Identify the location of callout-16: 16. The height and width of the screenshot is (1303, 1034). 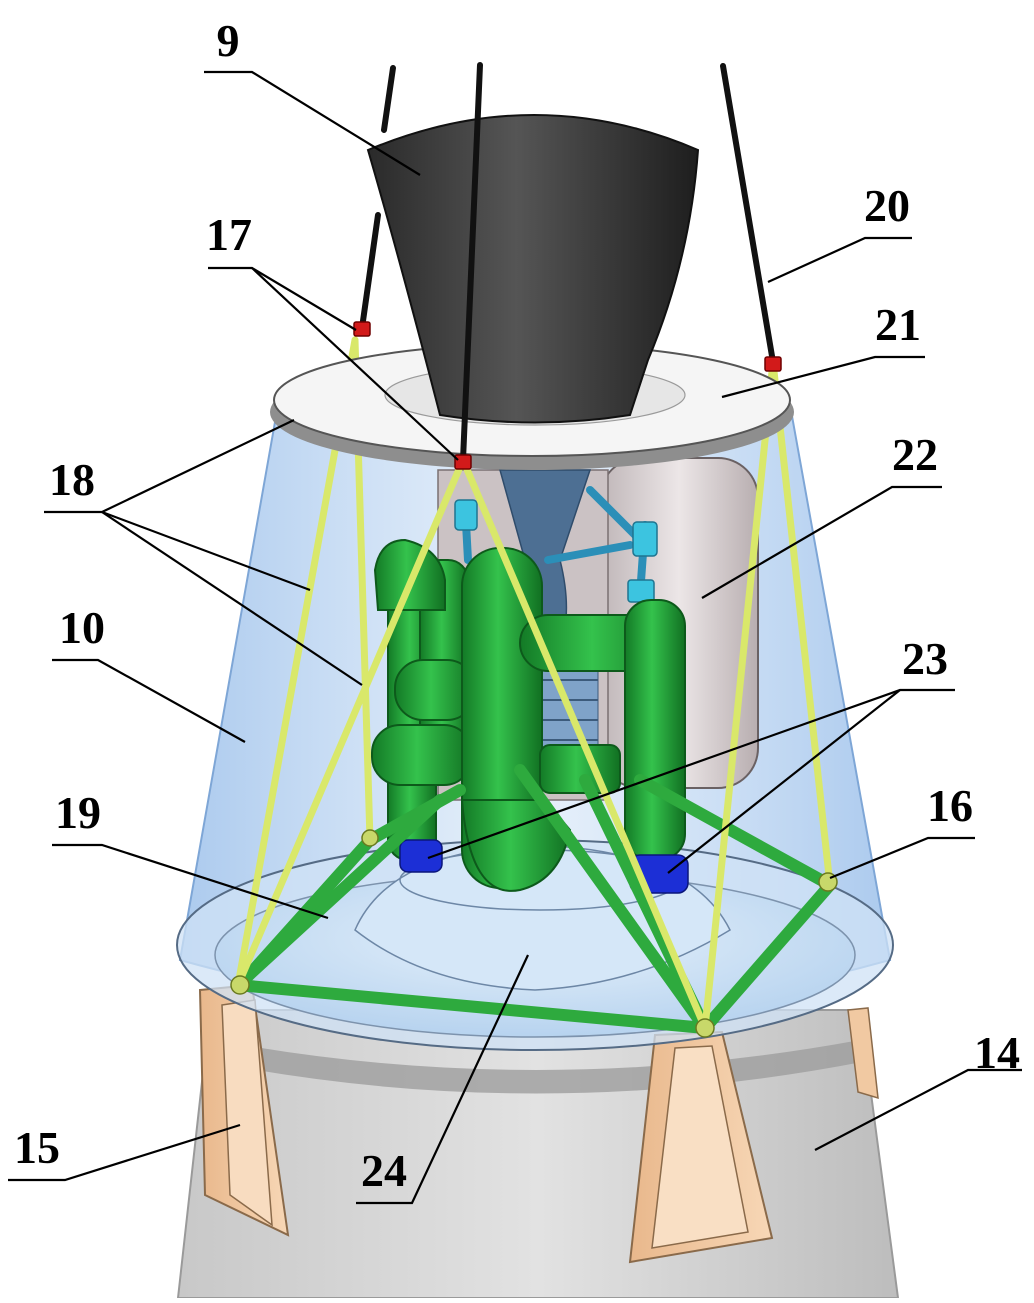
(950, 806).